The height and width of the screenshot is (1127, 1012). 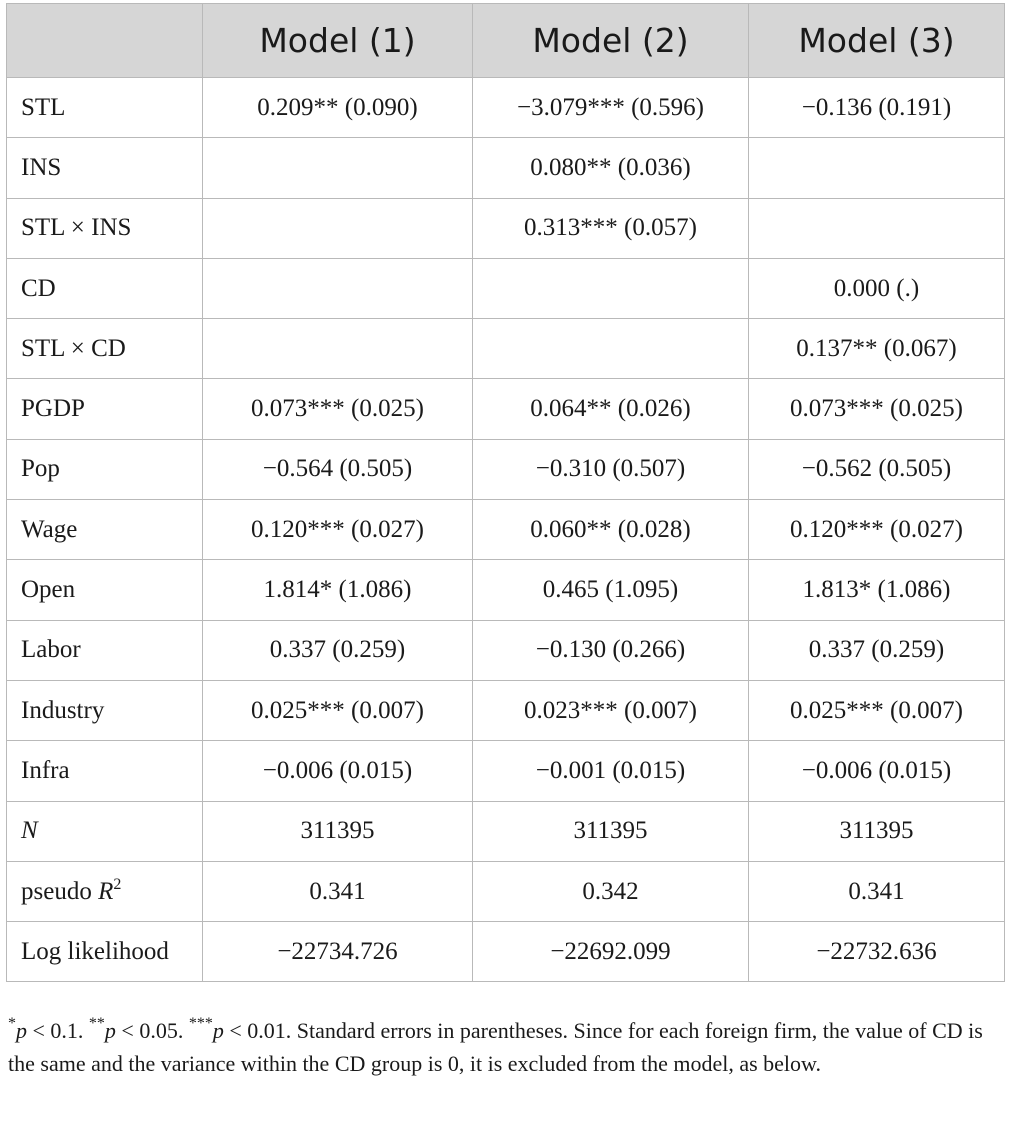 I want to click on header-model-2: Model (2), so click(x=610, y=40).